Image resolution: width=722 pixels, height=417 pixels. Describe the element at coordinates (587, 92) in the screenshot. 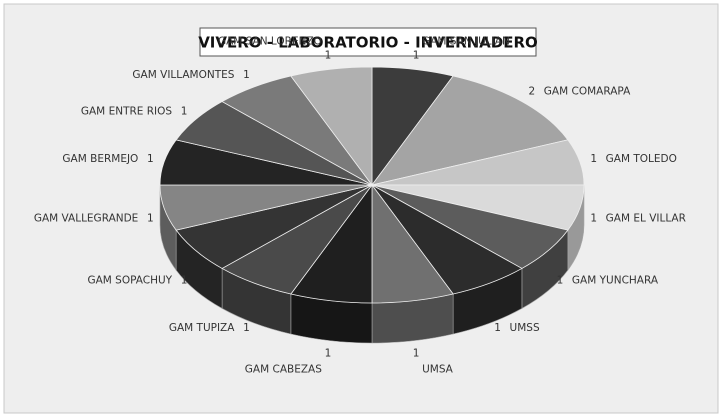

I see `category-label: GAM COMARAPA` at that location.